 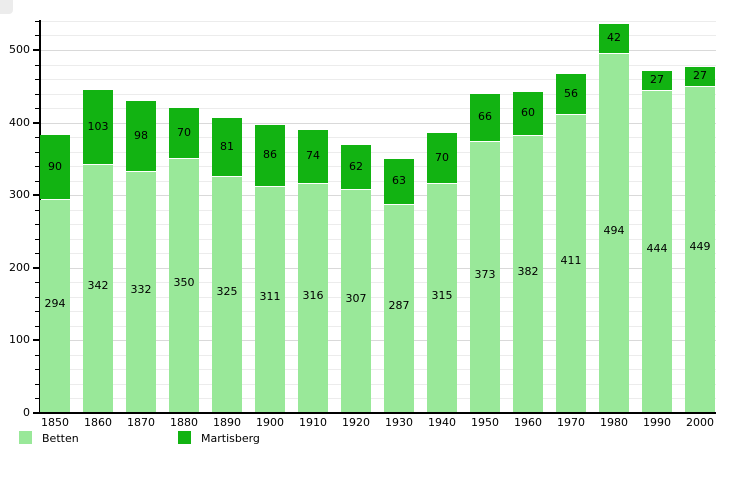 I want to click on gridline-y200, so click(x=378, y=268).